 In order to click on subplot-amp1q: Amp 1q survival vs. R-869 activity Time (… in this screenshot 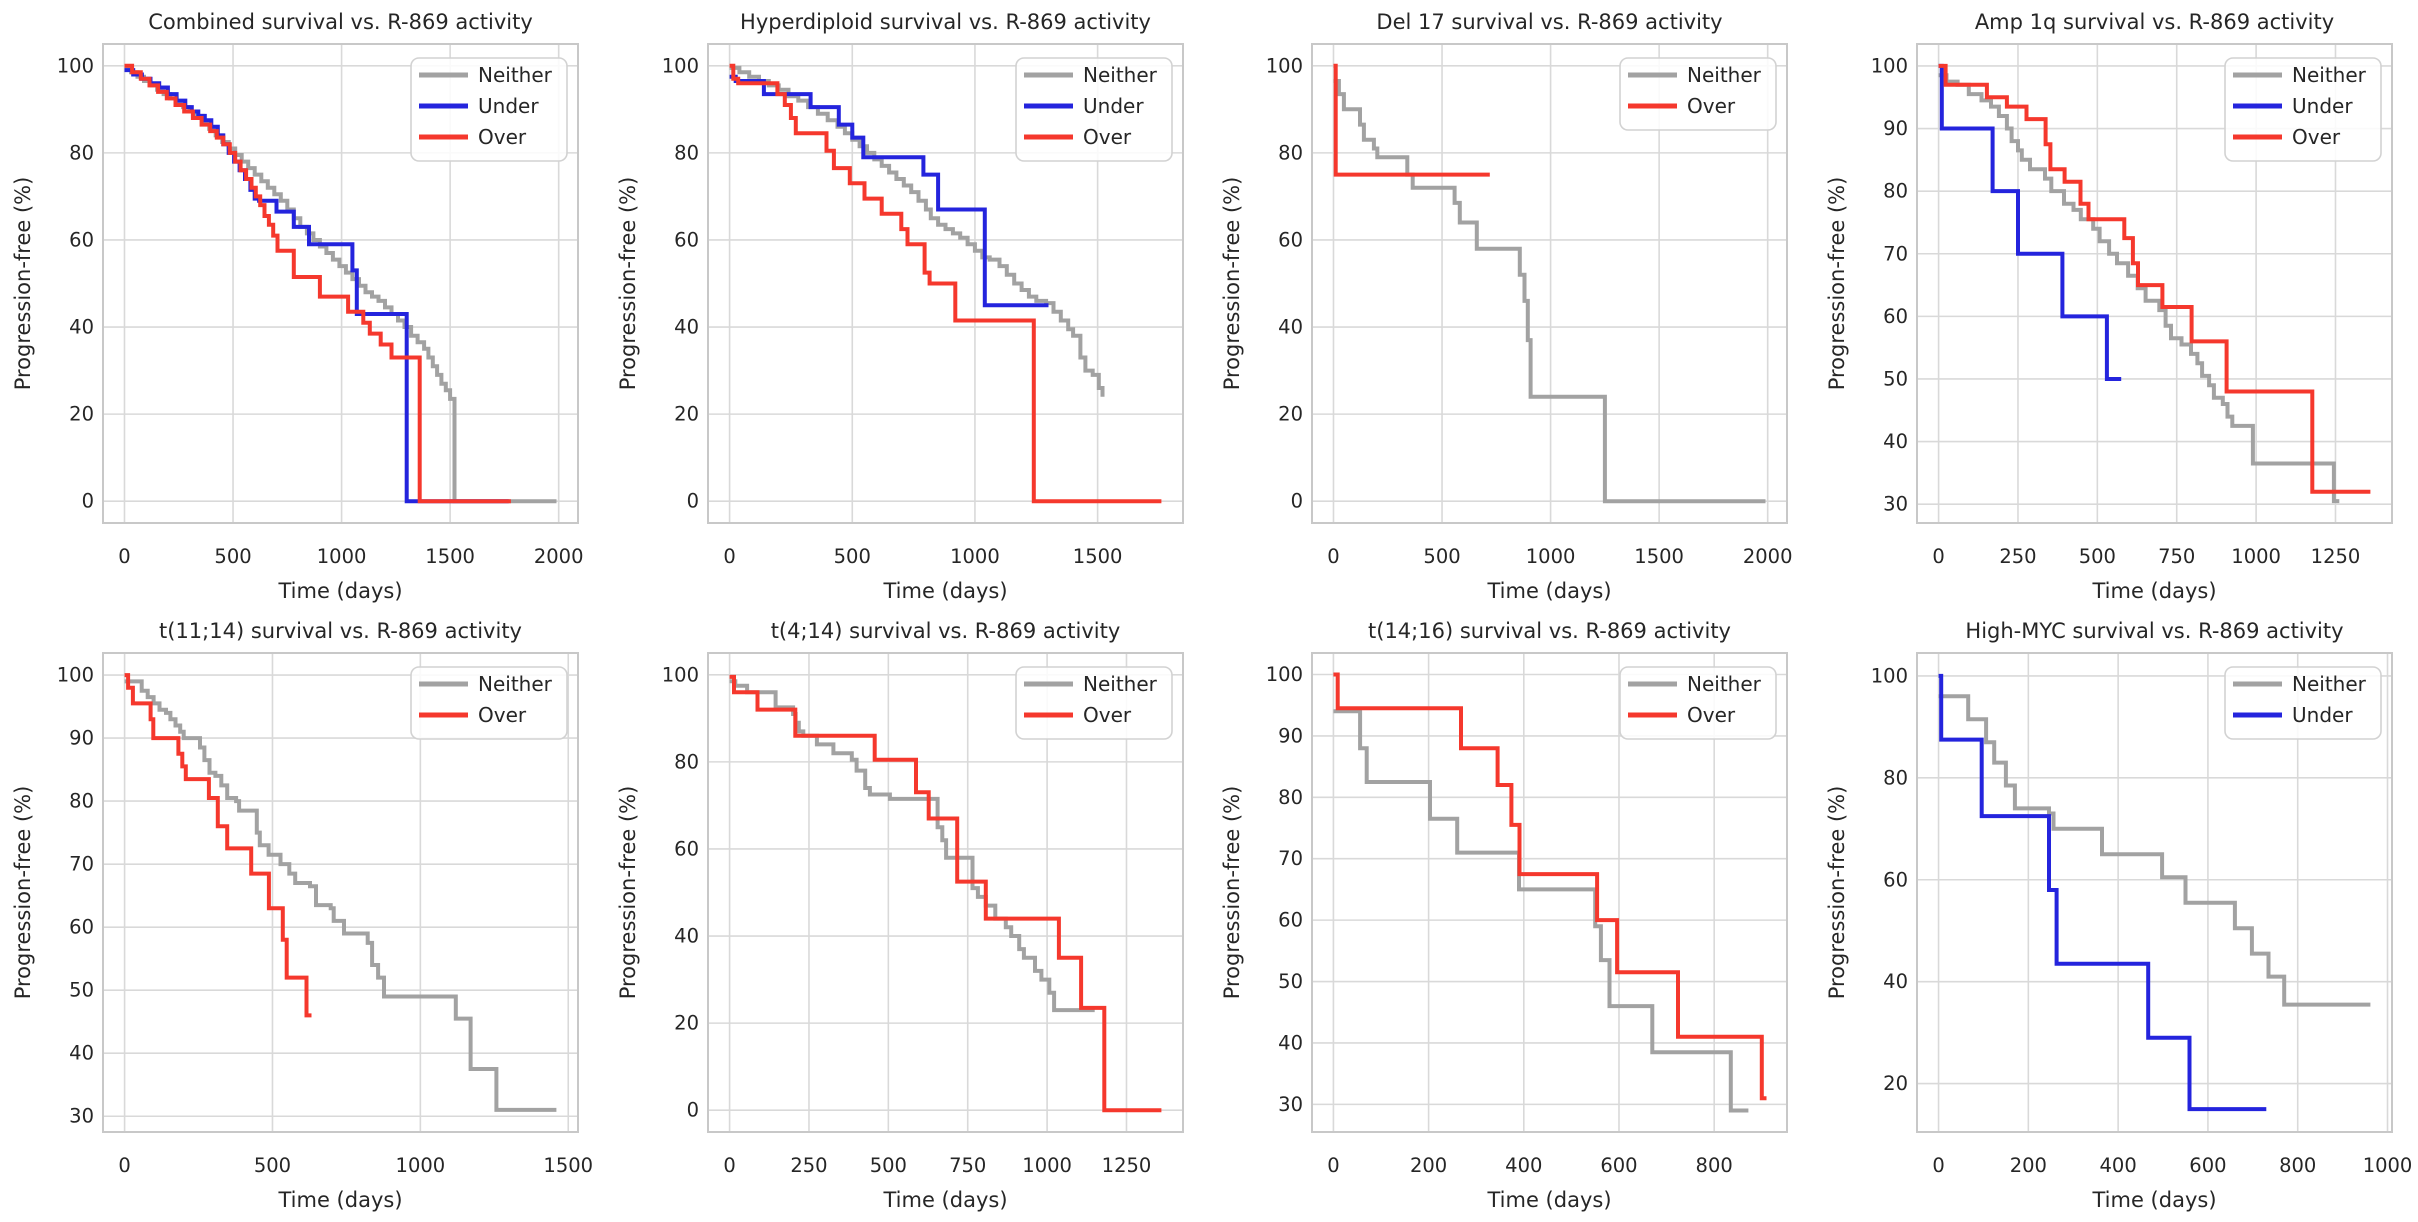, I will do `click(2116, 304)`.